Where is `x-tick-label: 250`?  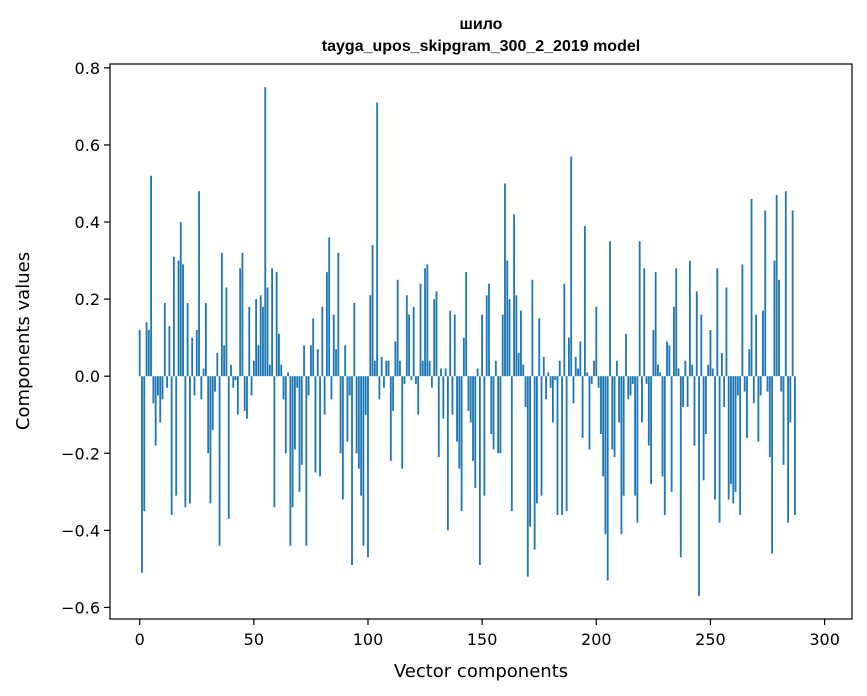
x-tick-label: 250 is located at coordinates (710, 639).